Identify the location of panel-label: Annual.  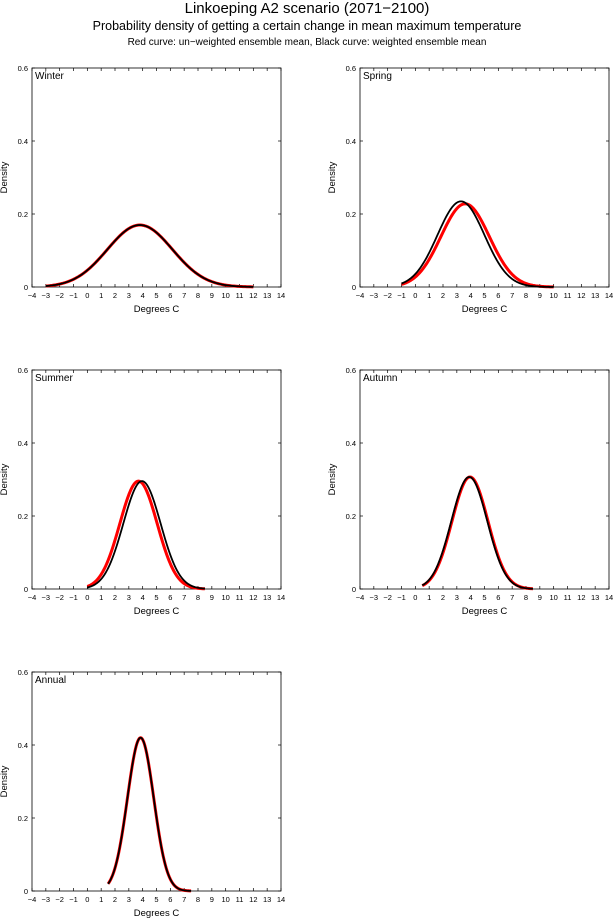
(50, 680).